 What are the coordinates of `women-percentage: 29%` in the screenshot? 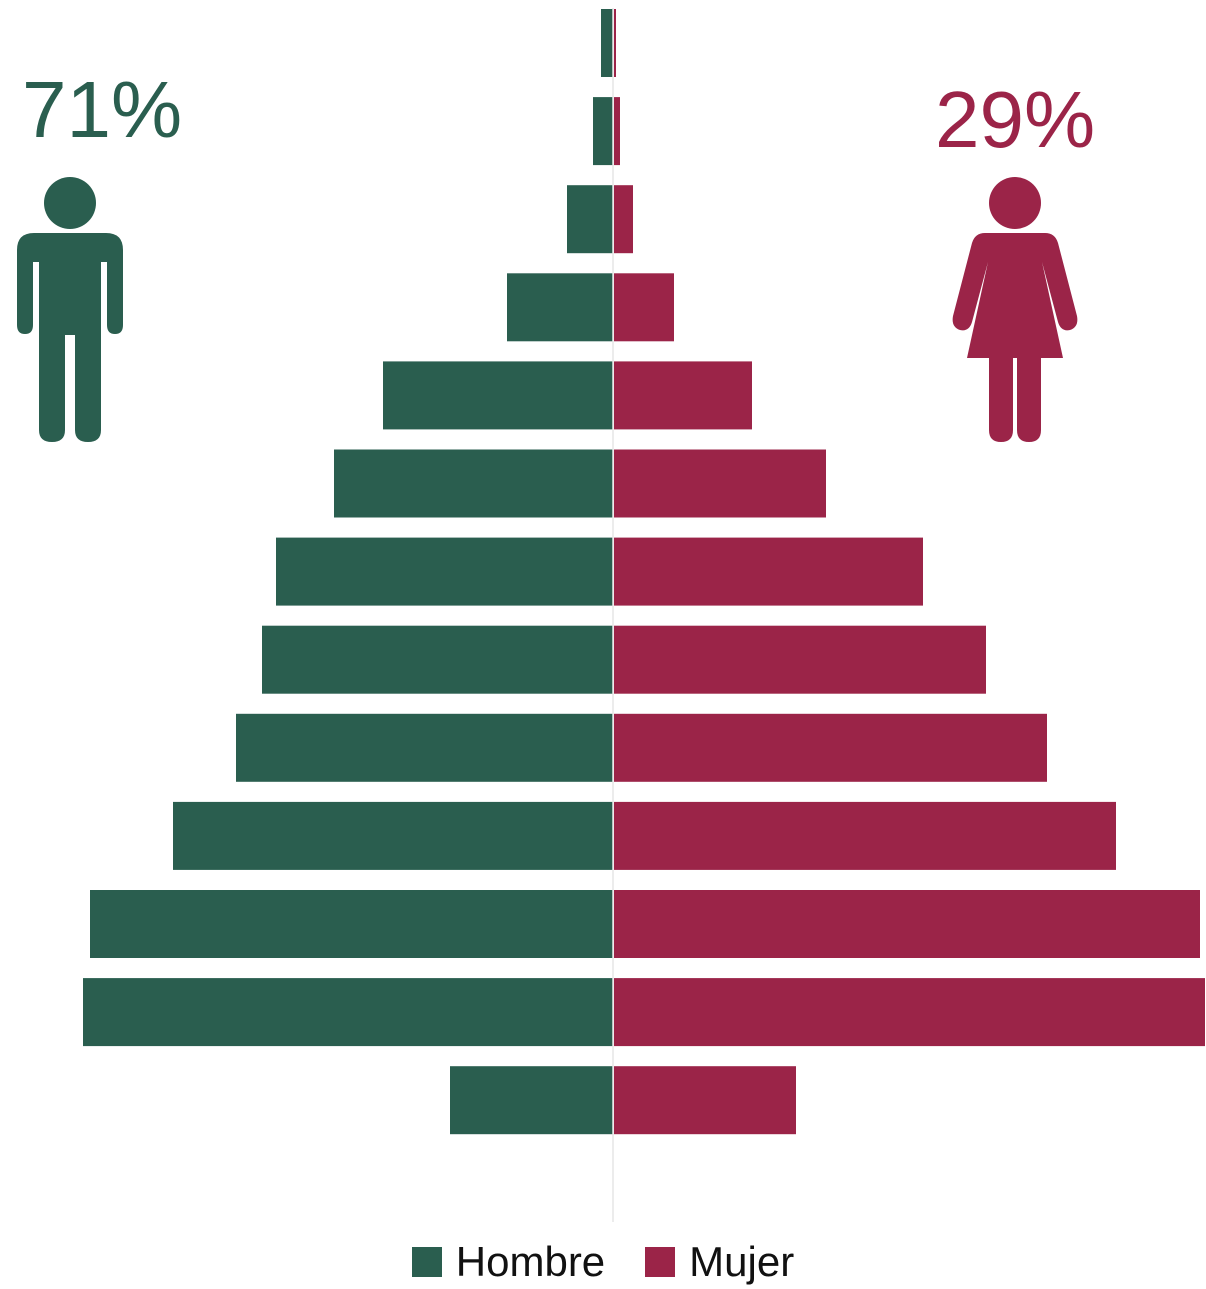 It's located at (1015, 119).